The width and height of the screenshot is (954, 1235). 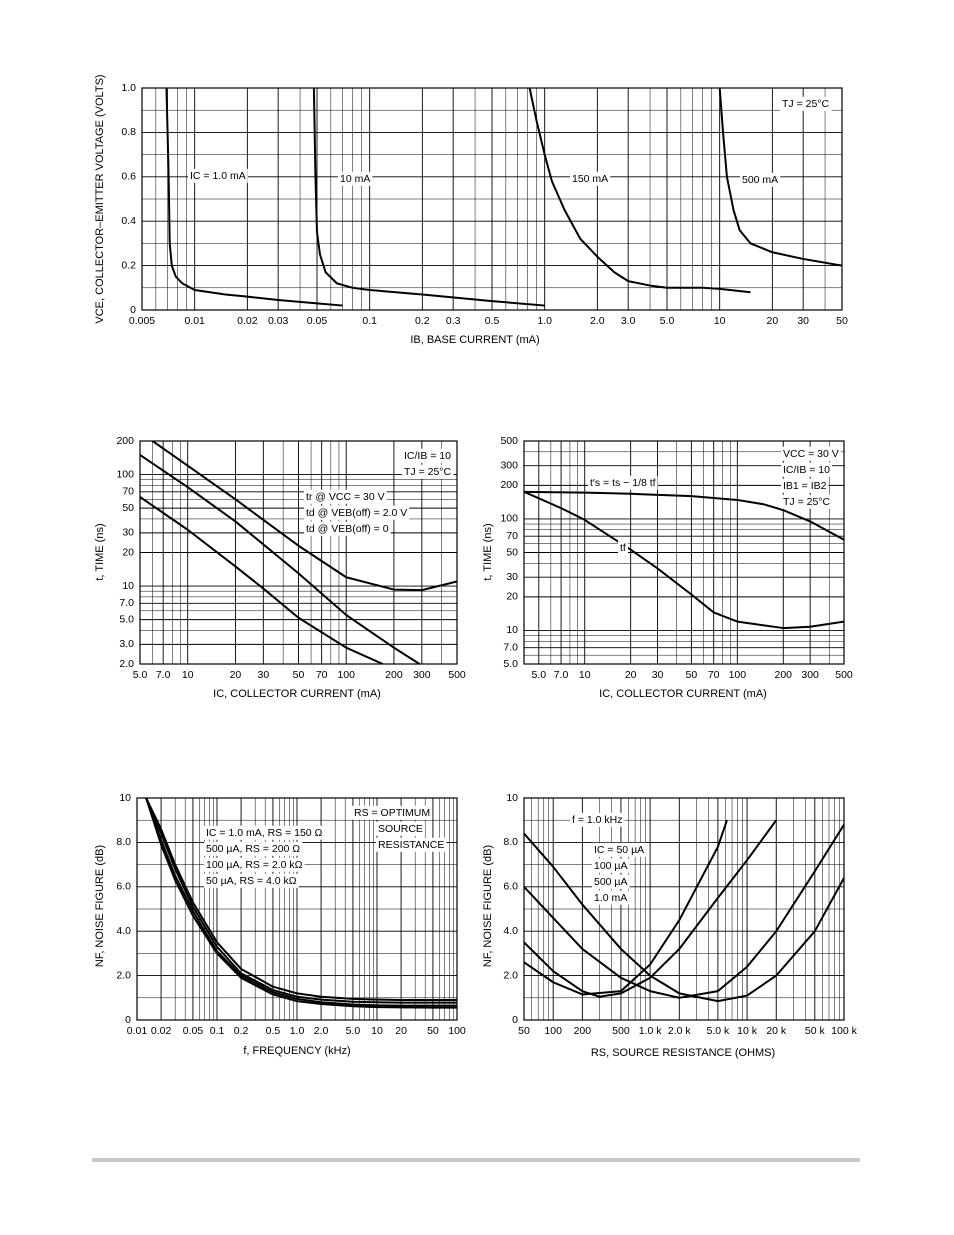 I want to click on y-tick-label: 10, so click(x=512, y=630).